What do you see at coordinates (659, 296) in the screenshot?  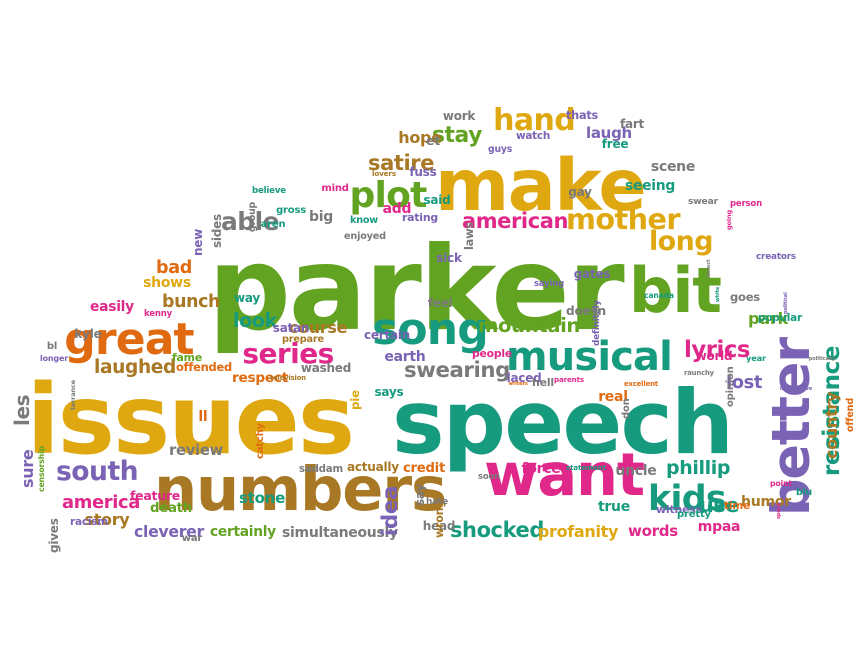 I see `word: canada` at bounding box center [659, 296].